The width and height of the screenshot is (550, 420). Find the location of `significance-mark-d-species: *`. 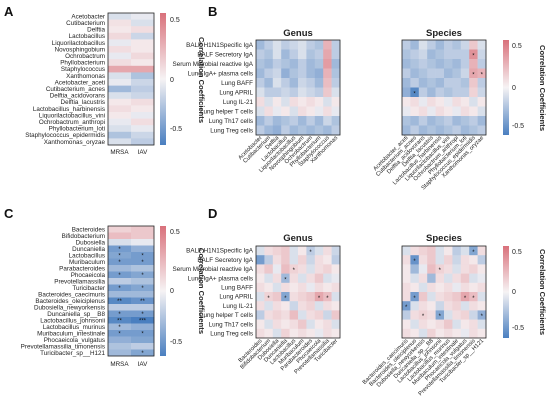

significance-mark-d-species: * is located at coordinates (440, 317).